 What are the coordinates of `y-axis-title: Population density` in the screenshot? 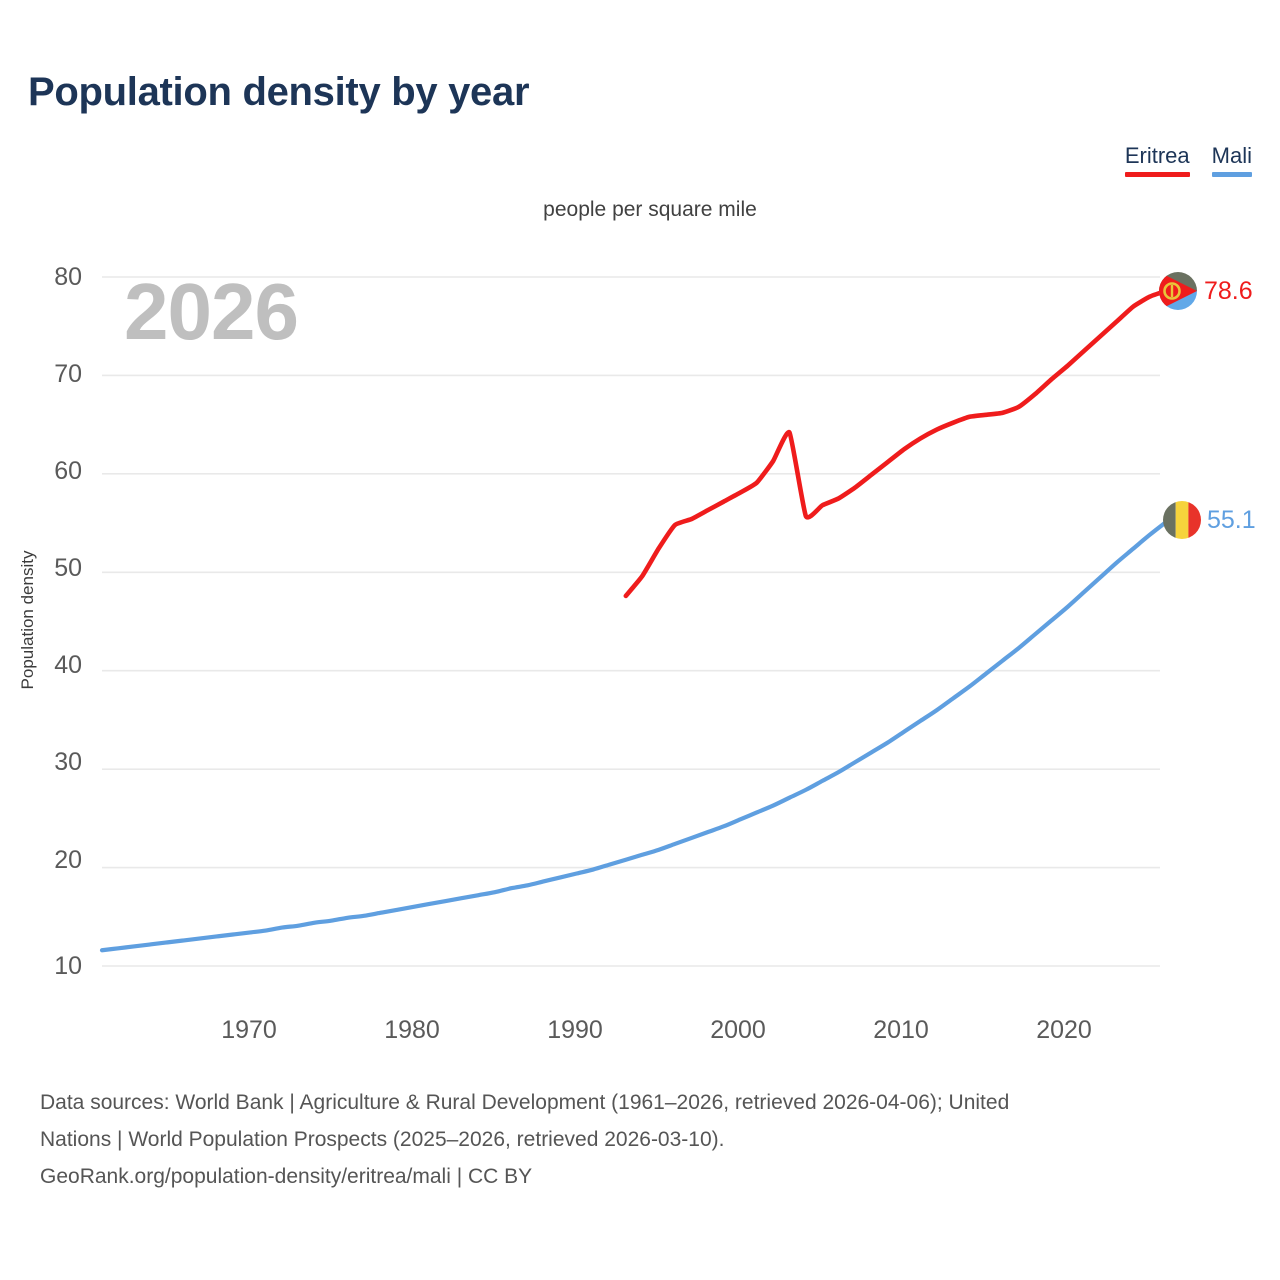 It's located at (27, 620).